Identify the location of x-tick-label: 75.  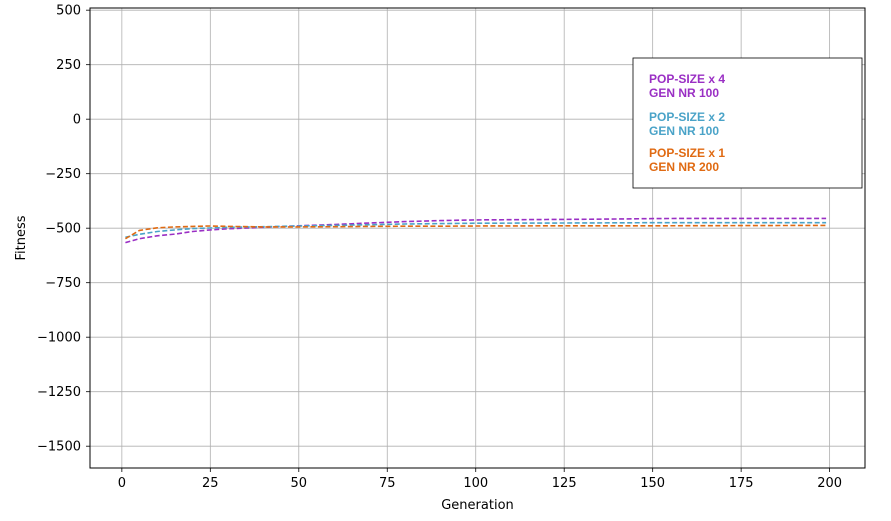
(387, 483).